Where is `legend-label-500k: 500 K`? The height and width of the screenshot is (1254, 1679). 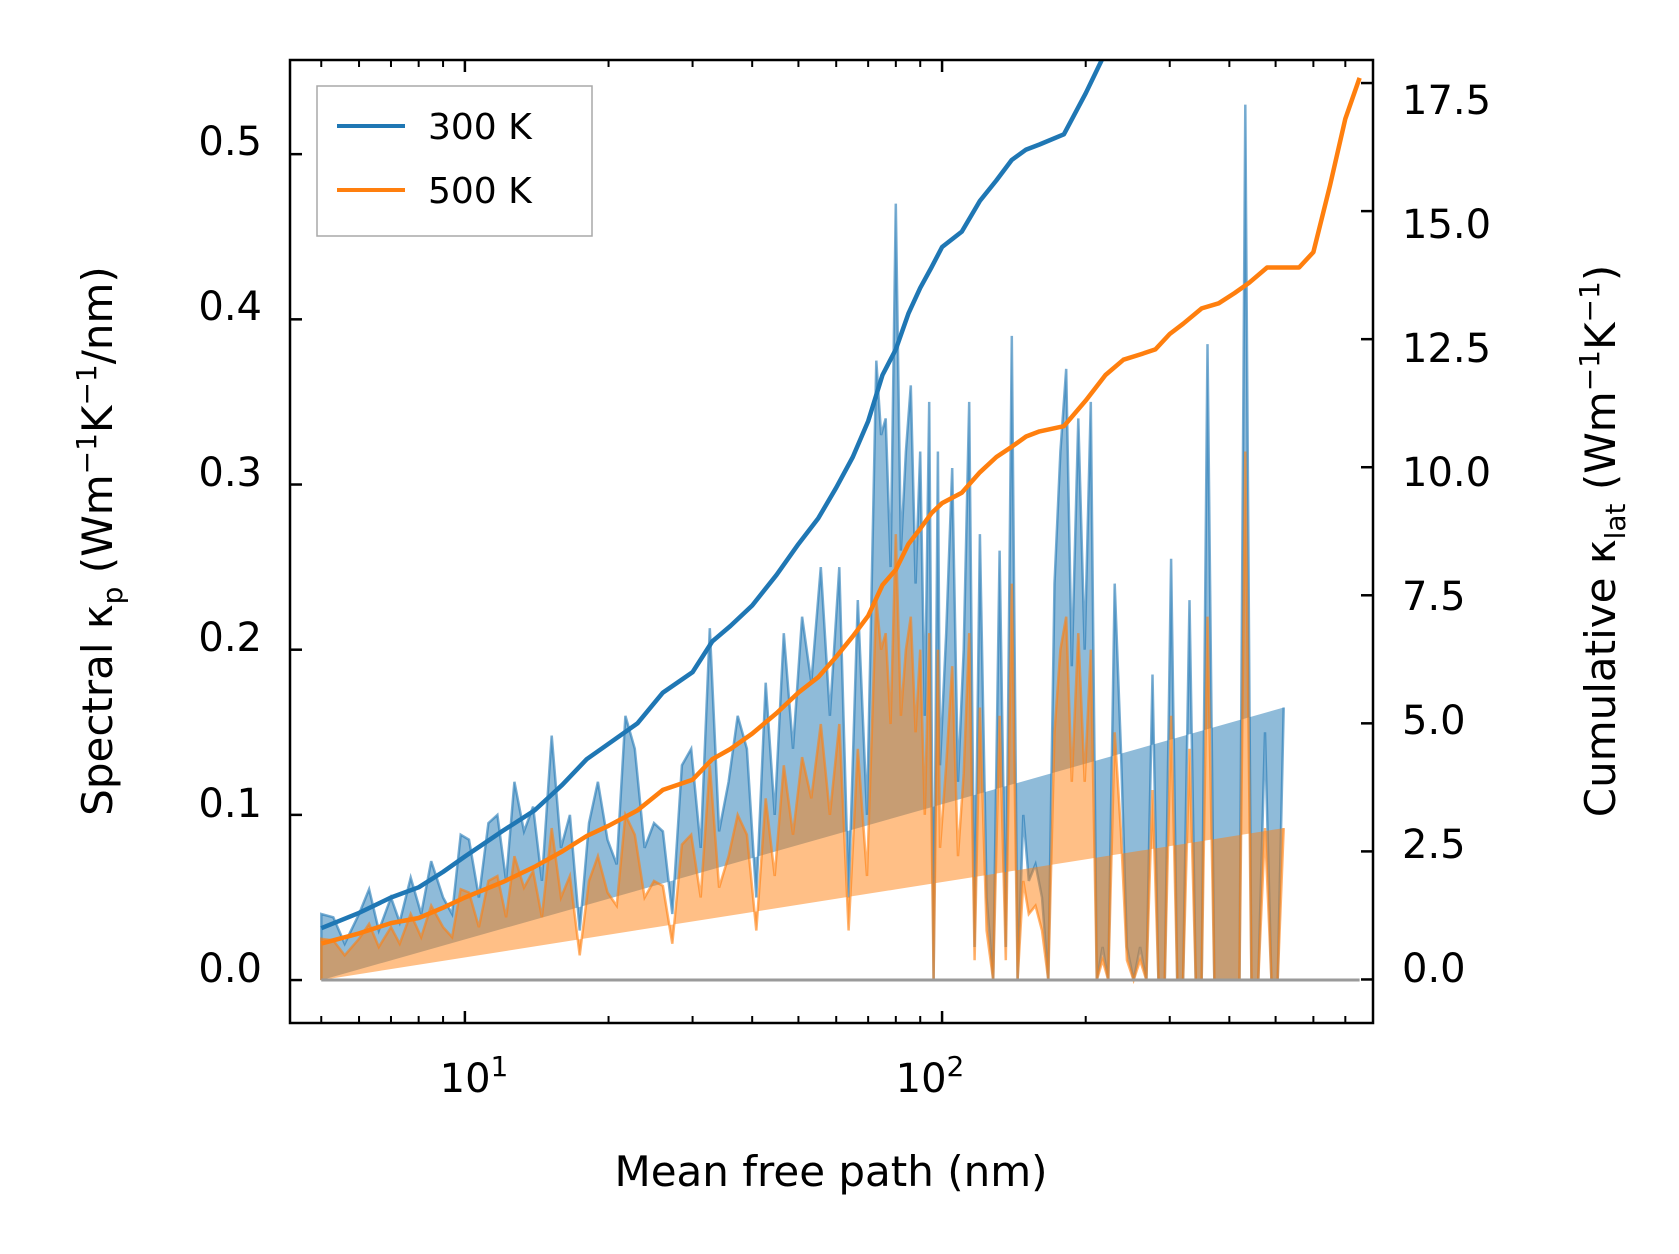 legend-label-500k: 500 K is located at coordinates (480, 191).